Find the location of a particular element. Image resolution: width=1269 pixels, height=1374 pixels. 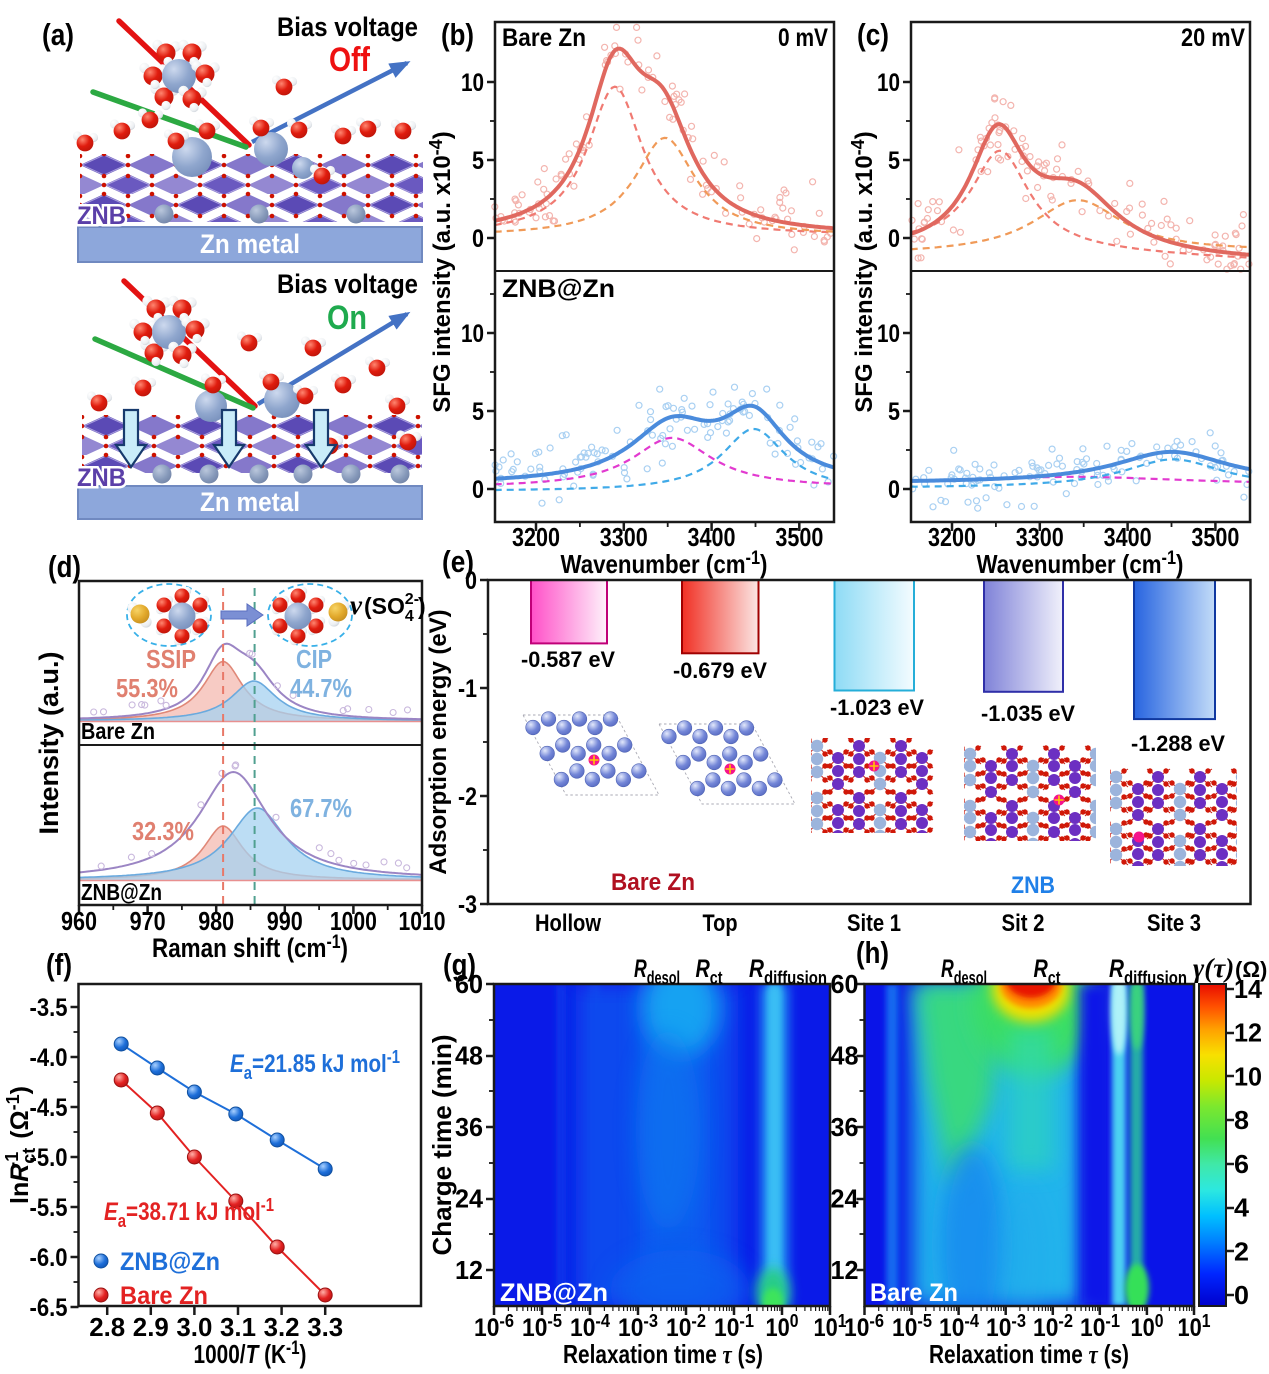

svg-text: γ(τ) is located at coordinates (1213, 968).